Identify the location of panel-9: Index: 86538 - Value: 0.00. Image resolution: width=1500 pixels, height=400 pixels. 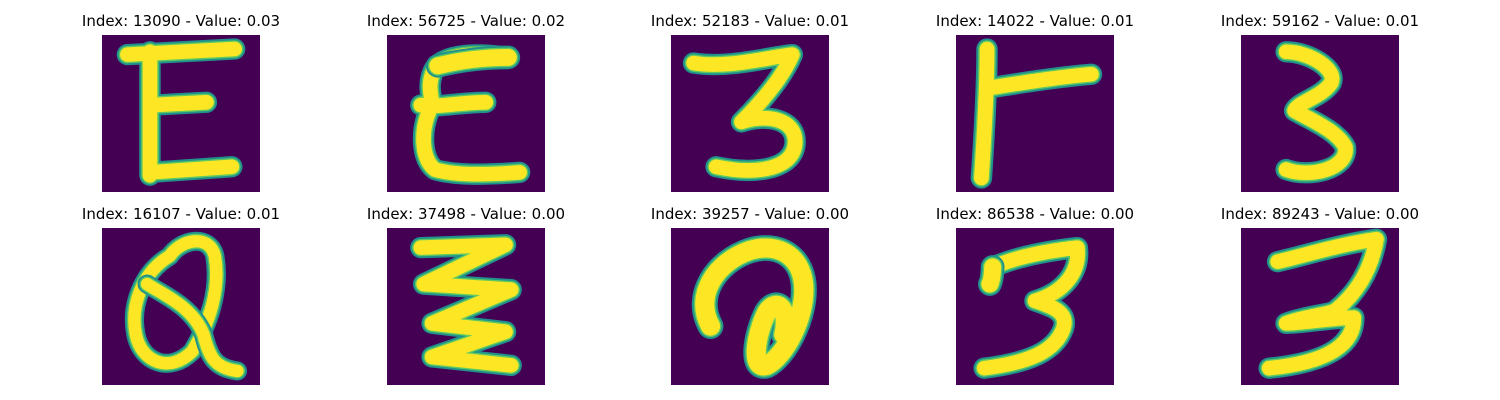
(1035, 295).